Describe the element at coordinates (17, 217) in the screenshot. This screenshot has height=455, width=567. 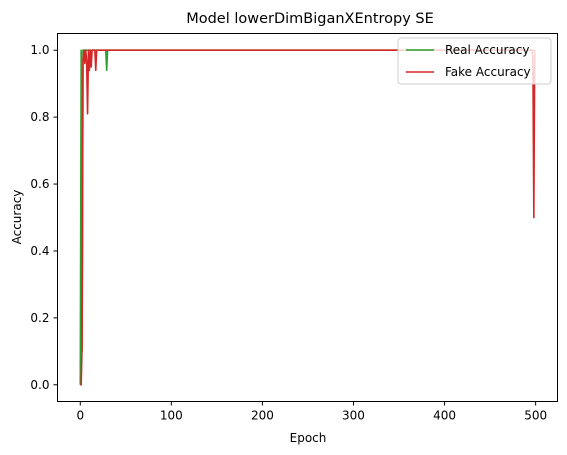
I see `y-axis-title: Accuracy` at that location.